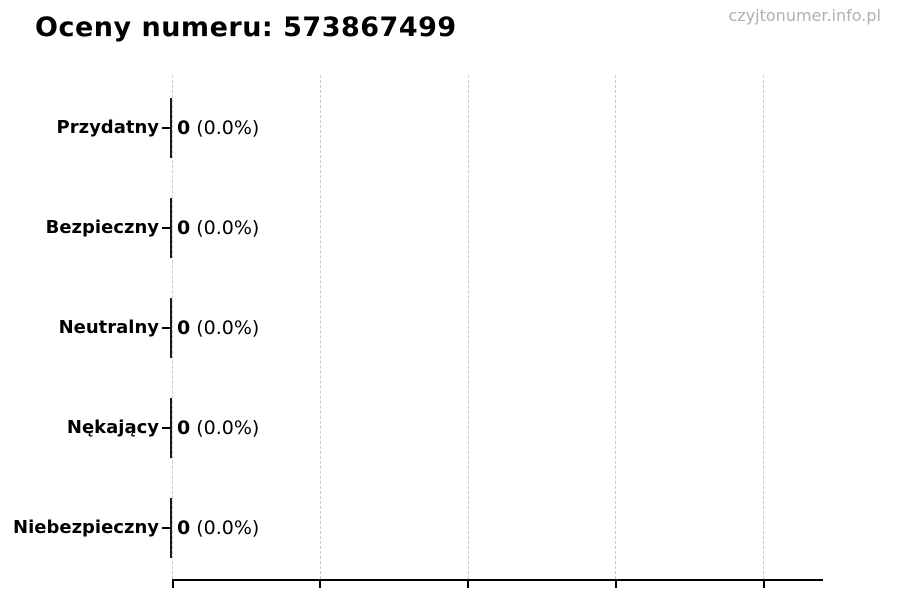 This screenshot has height=600, width=900. What do you see at coordinates (112, 427) in the screenshot?
I see `category-label: Nękający` at bounding box center [112, 427].